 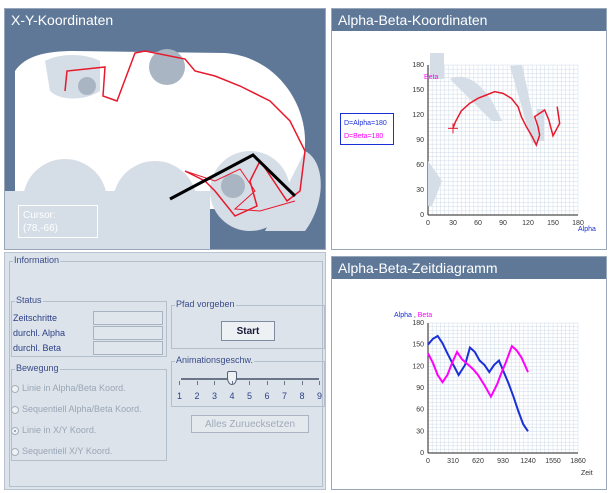 I want to click on time-y-tick-label: 150, so click(x=418, y=345).